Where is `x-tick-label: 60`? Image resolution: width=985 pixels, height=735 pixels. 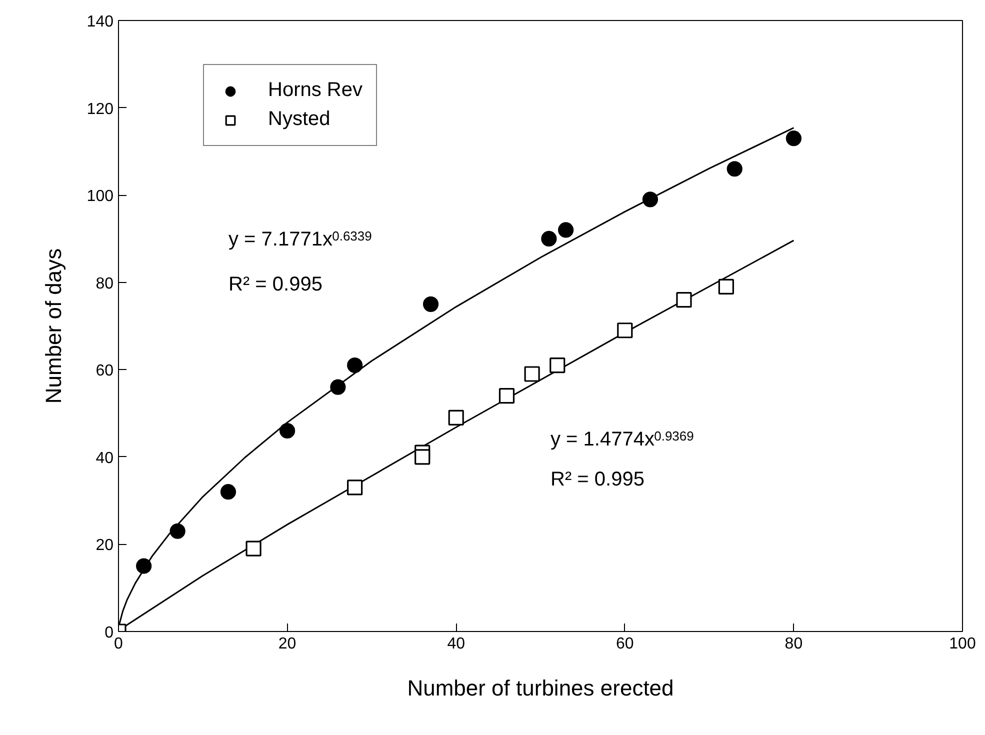 x-tick-label: 60 is located at coordinates (625, 644).